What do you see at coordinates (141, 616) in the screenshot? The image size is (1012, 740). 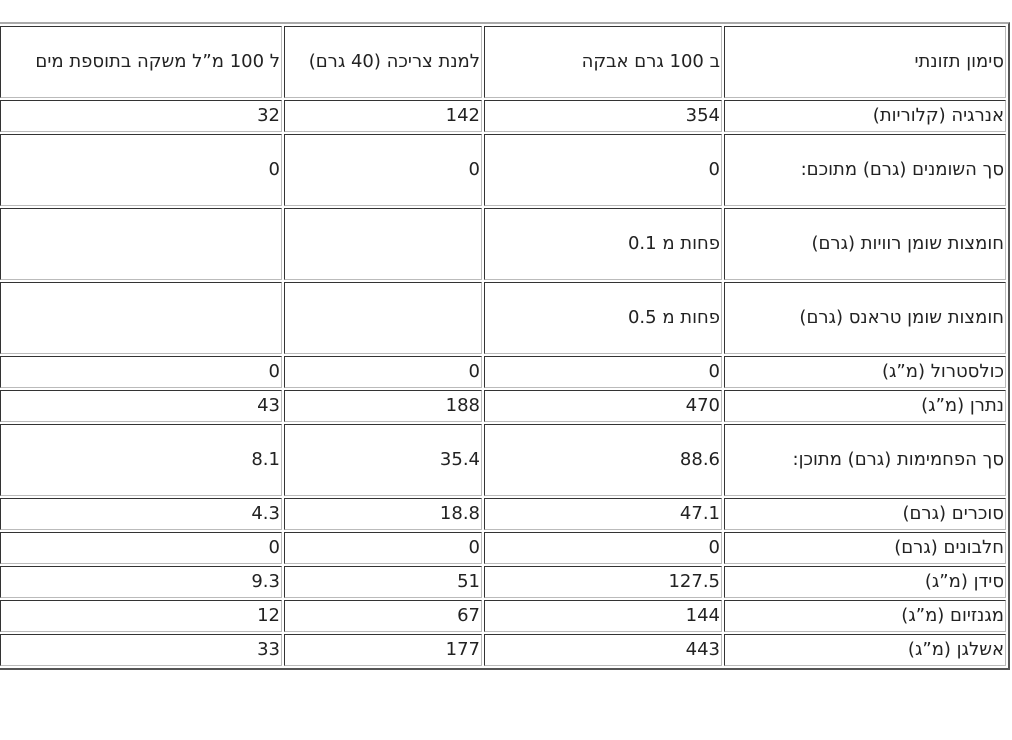 I see `value-cell: 12` at bounding box center [141, 616].